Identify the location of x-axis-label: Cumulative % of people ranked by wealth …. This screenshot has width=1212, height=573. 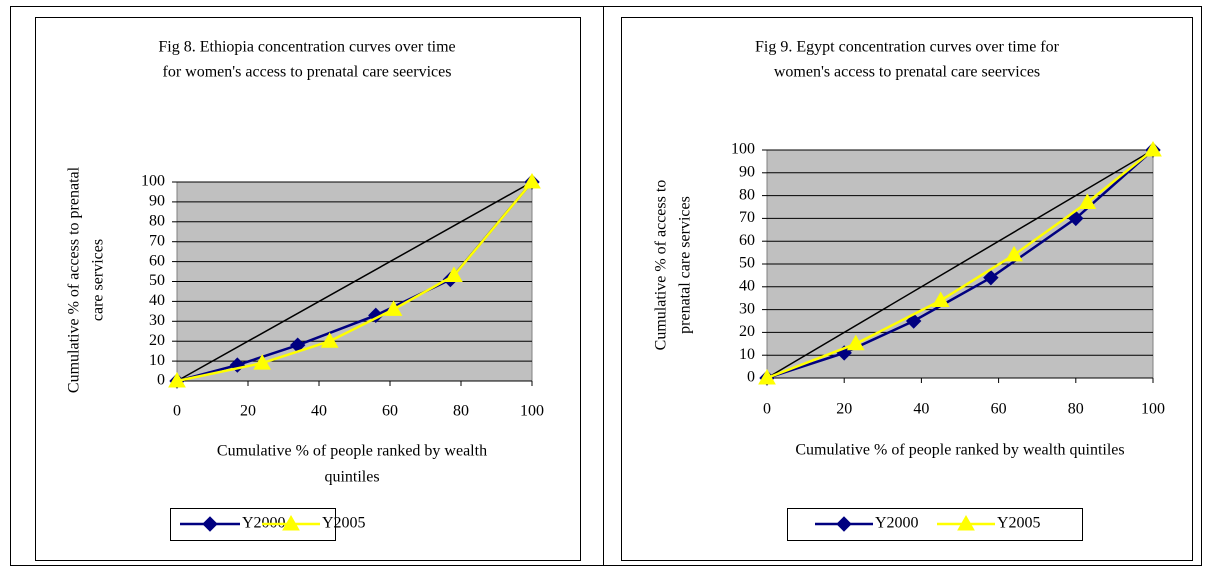
(959, 450).